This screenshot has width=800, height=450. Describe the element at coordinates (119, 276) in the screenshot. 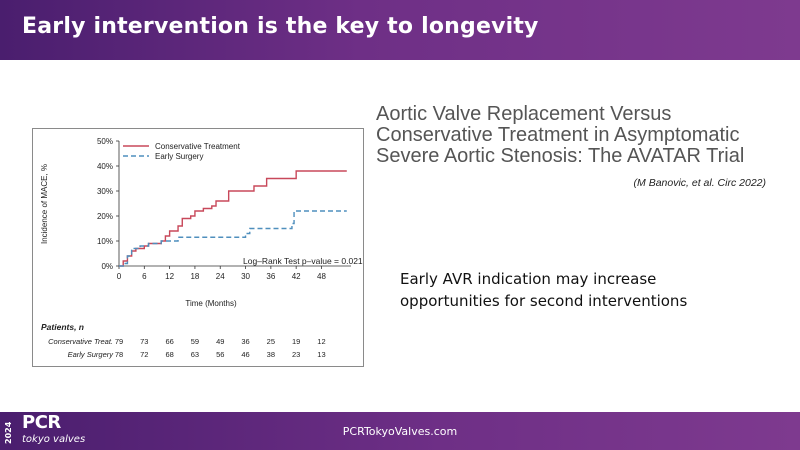

I see `x-tick-label: 0` at that location.